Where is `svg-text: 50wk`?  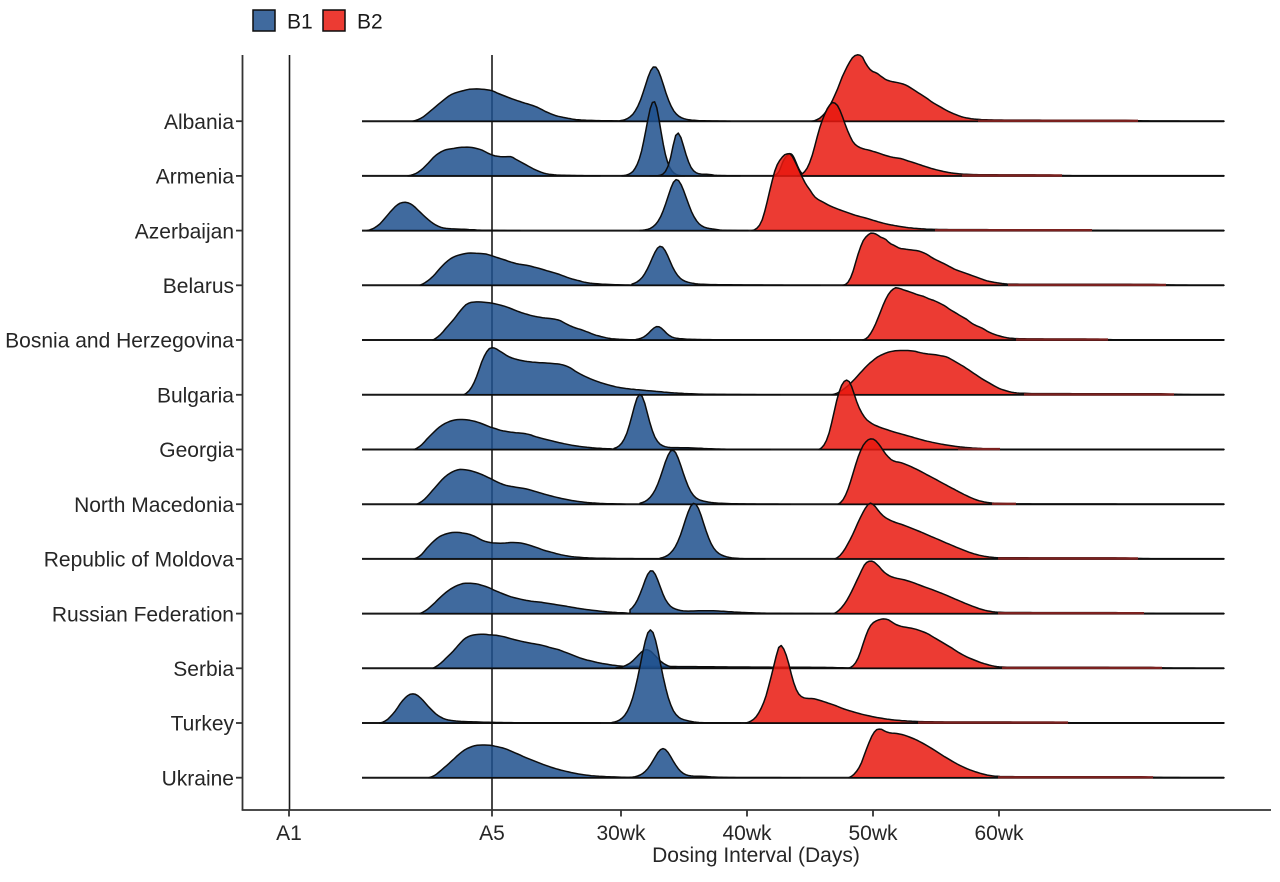
svg-text: 50wk is located at coordinates (873, 833).